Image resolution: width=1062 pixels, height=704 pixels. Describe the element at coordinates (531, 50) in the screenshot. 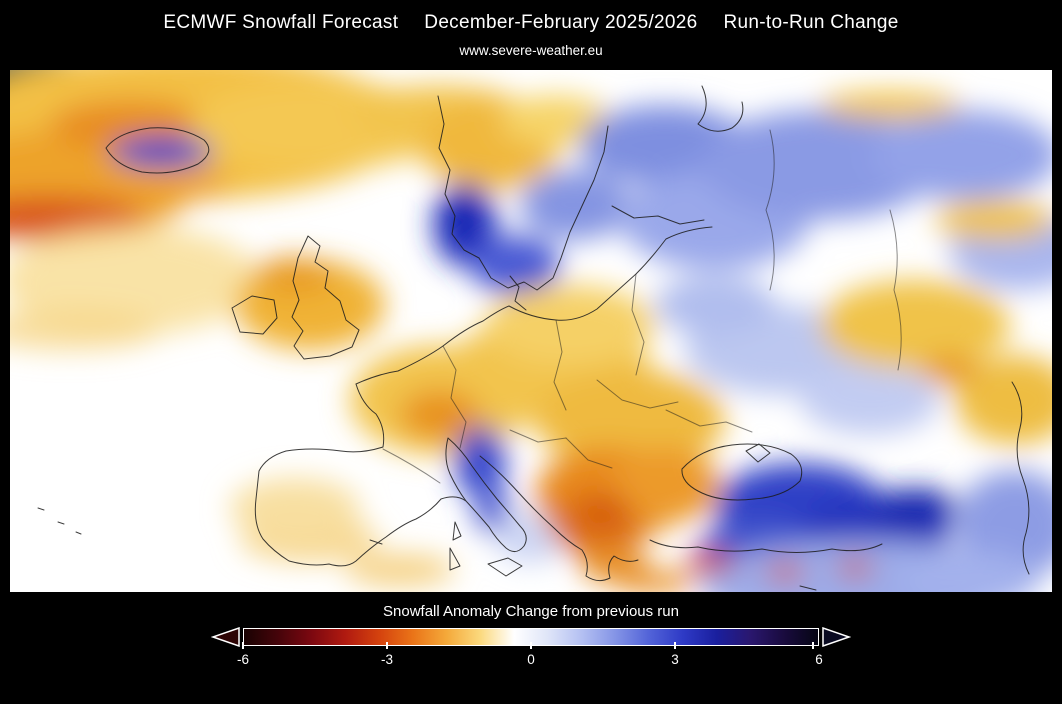

I see `source-url: www.severe-weather.eu` at that location.